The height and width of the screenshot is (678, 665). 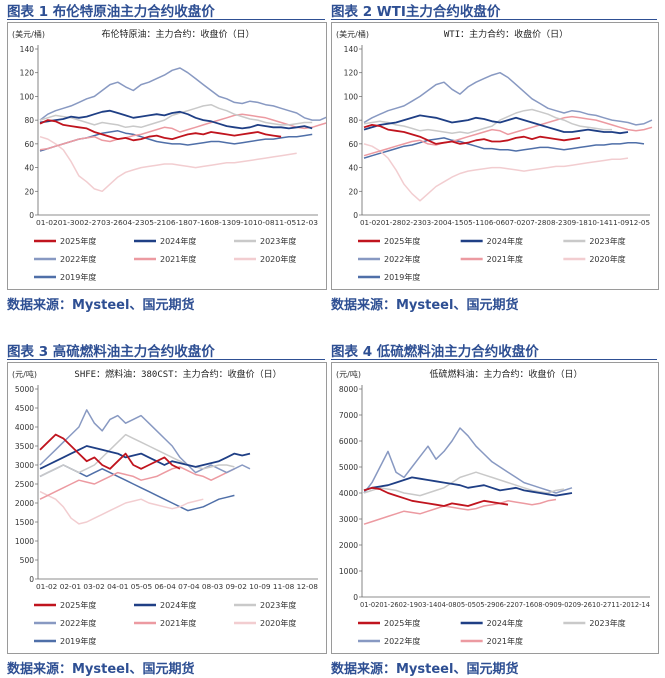 I want to click on legend-label: 2020年度, so click(x=278, y=259).